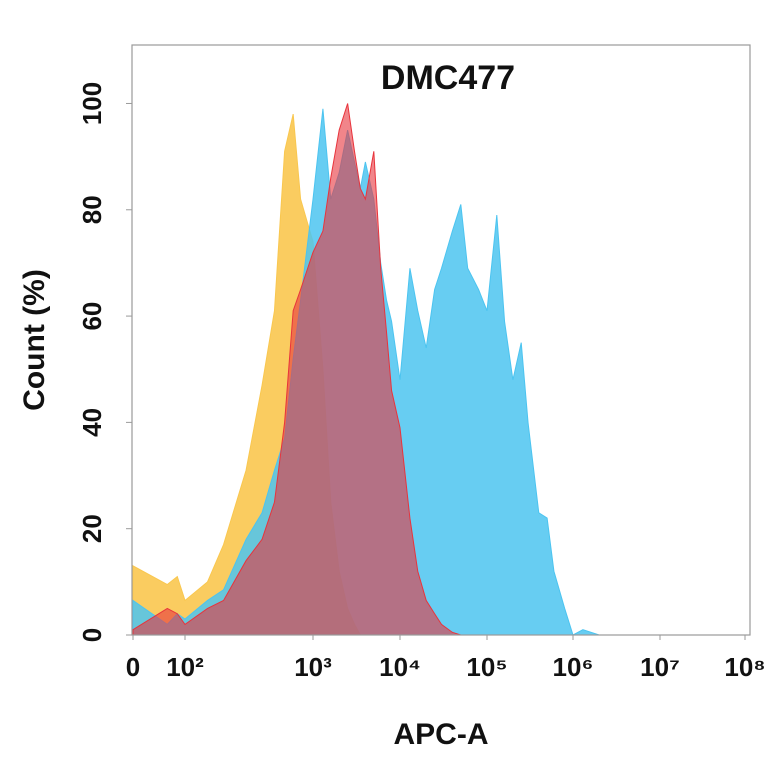  I want to click on y-axis-label: Count (%), so click(34, 340).